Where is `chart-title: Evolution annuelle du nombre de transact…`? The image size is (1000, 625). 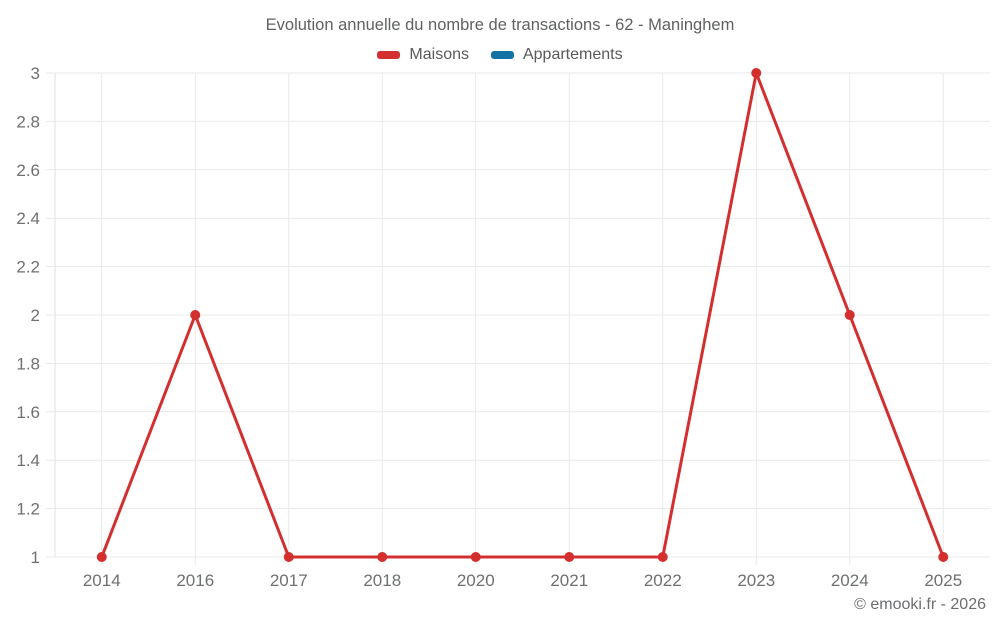
chart-title: Evolution annuelle du nombre de transact… is located at coordinates (500, 25).